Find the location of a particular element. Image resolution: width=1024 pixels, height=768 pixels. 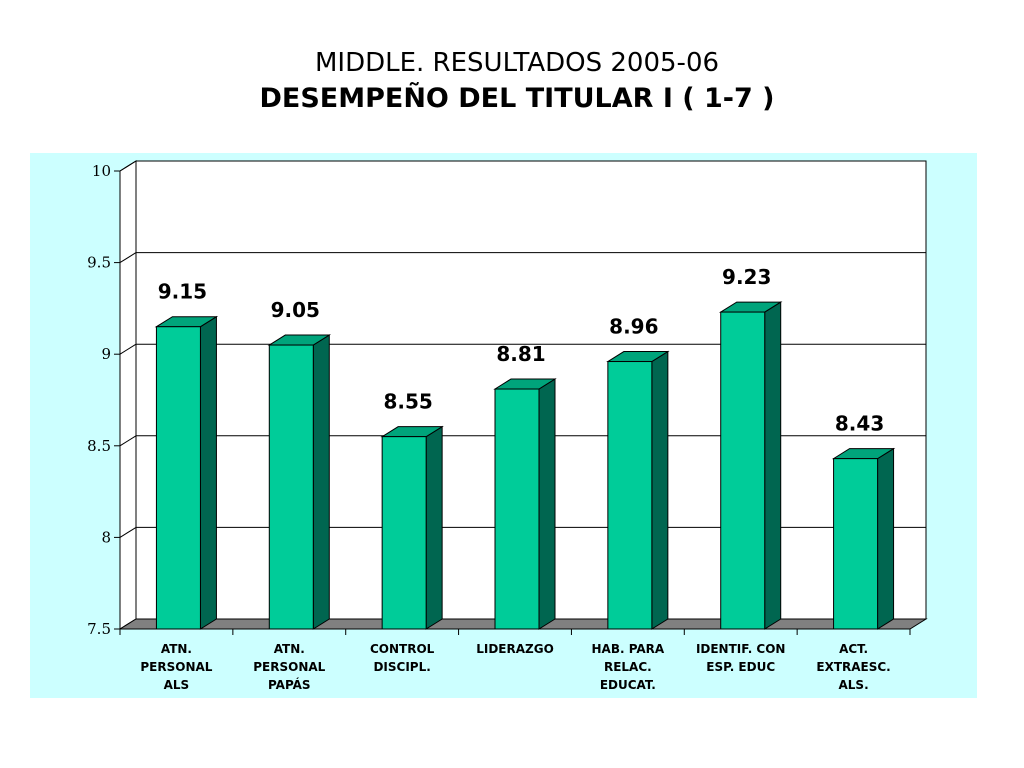

y-tick-label: 8 is located at coordinates (106, 537).